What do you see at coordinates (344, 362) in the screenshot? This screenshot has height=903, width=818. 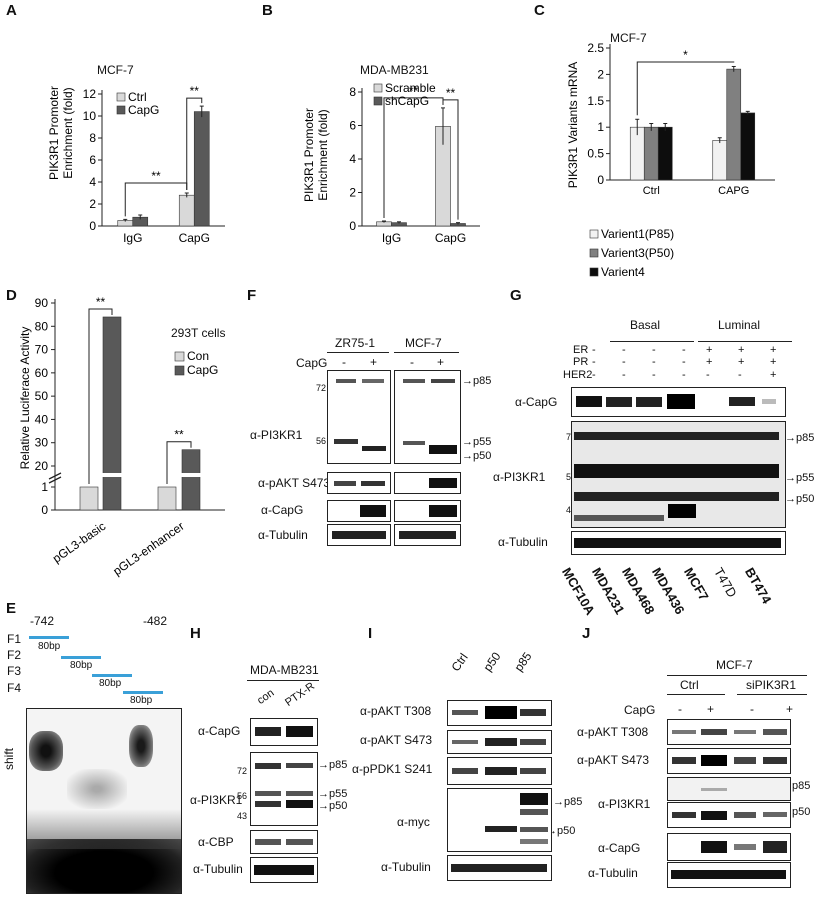 I see `panel-f-sign-1: -` at bounding box center [344, 362].